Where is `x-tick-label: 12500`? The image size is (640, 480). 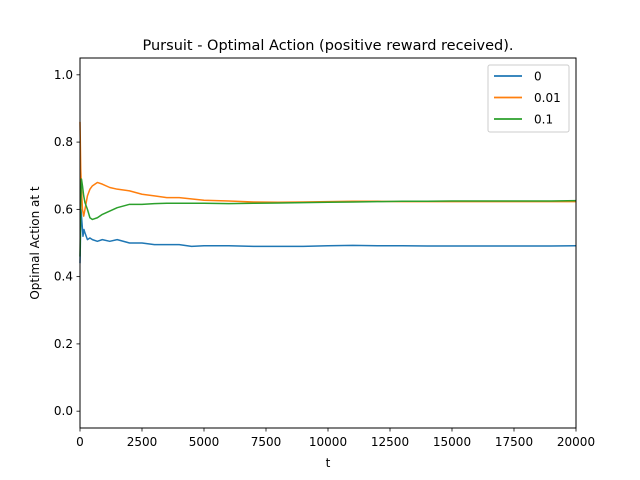
x-tick-label: 12500 is located at coordinates (390, 442).